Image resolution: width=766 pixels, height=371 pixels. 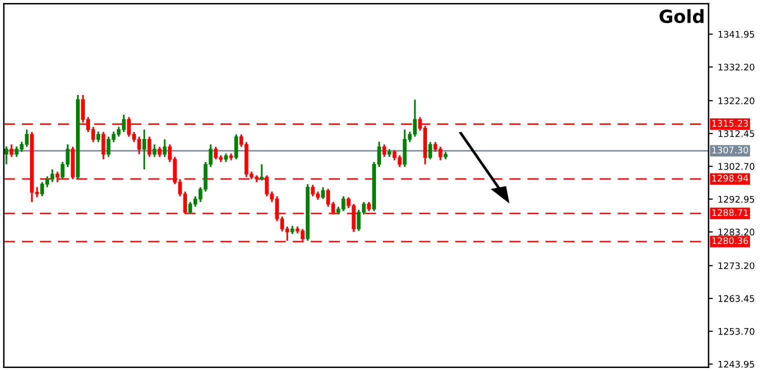 What do you see at coordinates (736, 232) in the screenshot?
I see `y-tick-label: 1283.20` at bounding box center [736, 232].